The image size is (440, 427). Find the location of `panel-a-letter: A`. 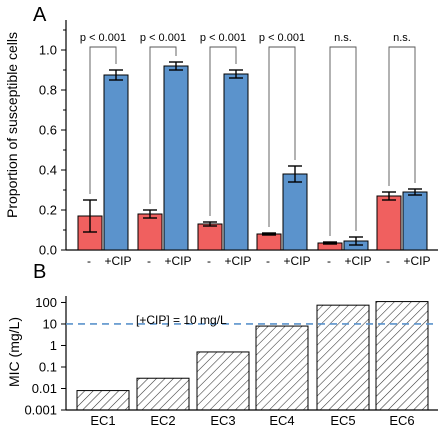

panel-a-letter: A is located at coordinates (40, 15).